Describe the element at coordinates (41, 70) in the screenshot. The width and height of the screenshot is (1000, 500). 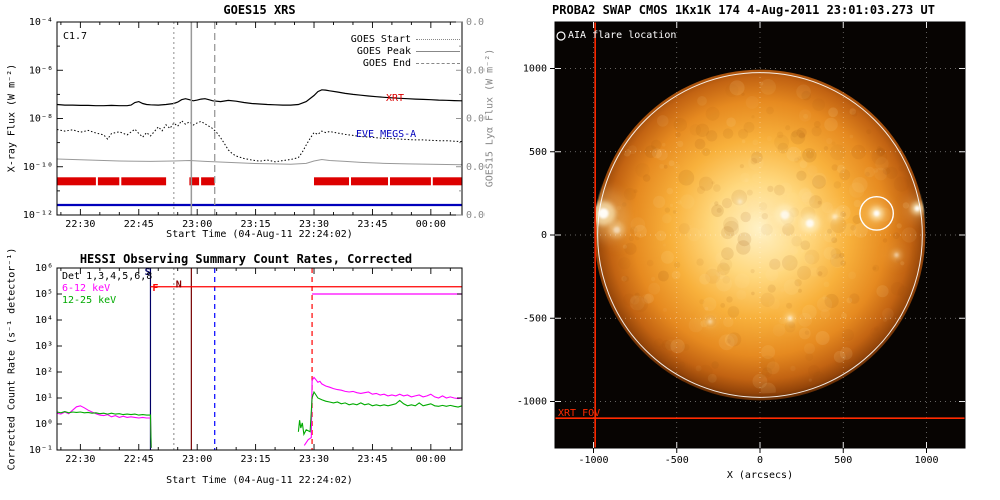
I see `y-tick-label-left: 10⁻⁶` at that location.